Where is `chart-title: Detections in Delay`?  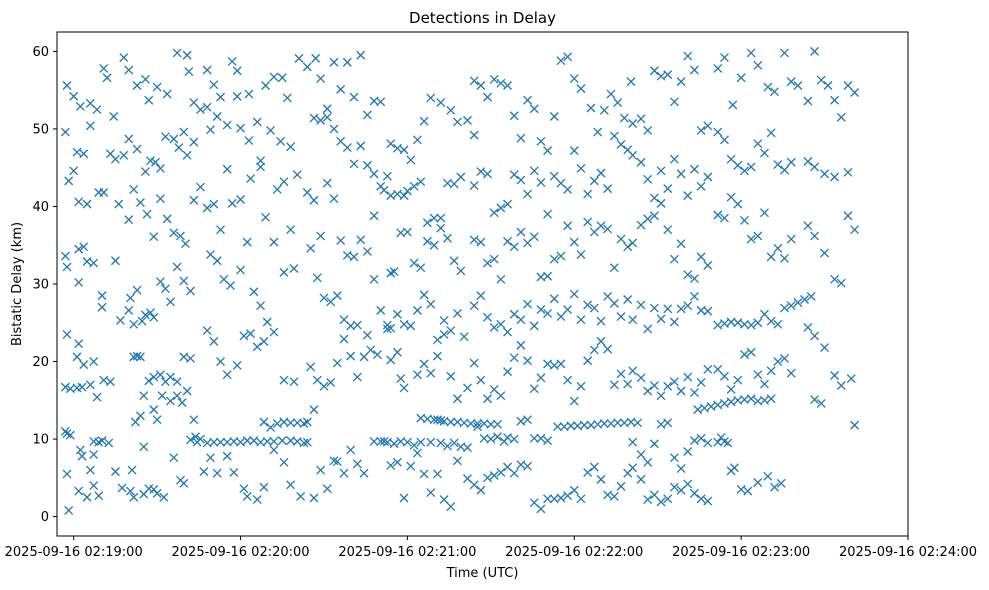 chart-title: Detections in Delay is located at coordinates (482, 18).